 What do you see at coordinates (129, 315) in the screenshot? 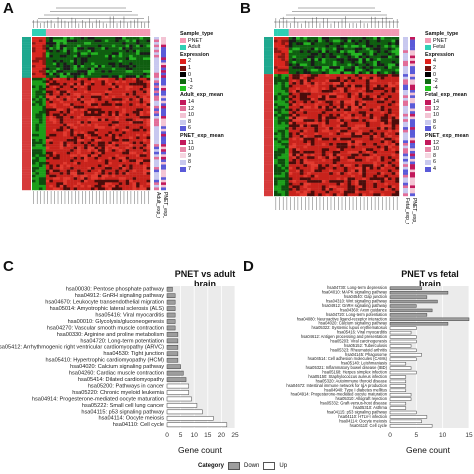
I see `chart-c-category-label: hsa05416: Viral myocarditis` at bounding box center [129, 315].